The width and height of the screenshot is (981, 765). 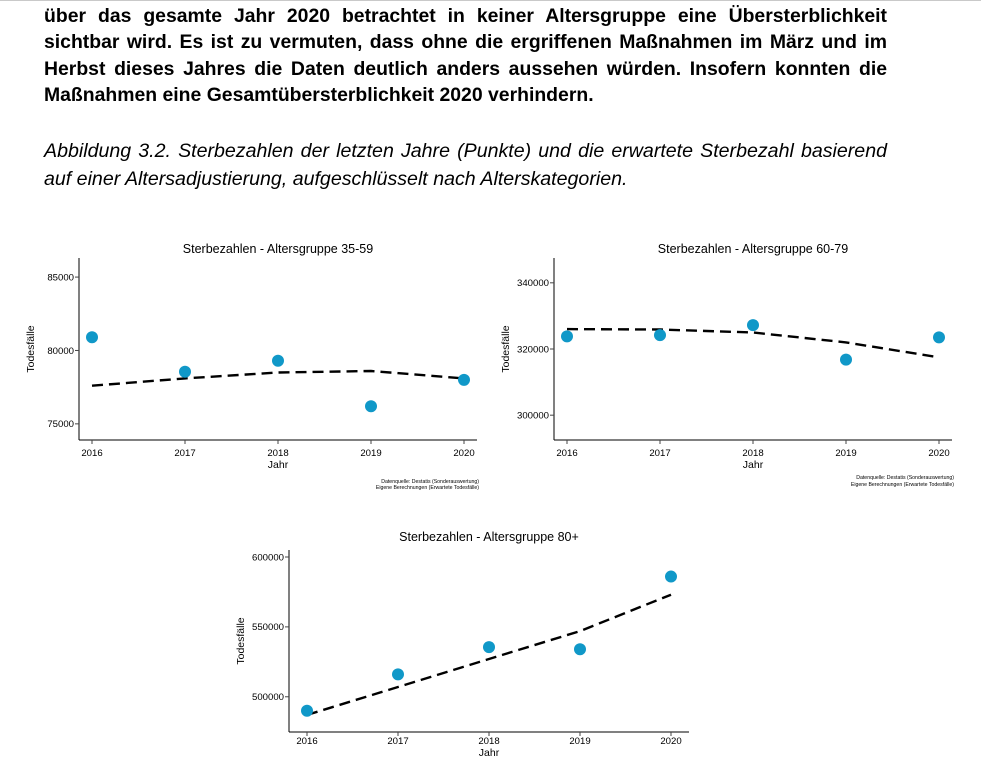 What do you see at coordinates (268, 627) in the screenshot?
I see `y-tick-label: 550000` at bounding box center [268, 627].